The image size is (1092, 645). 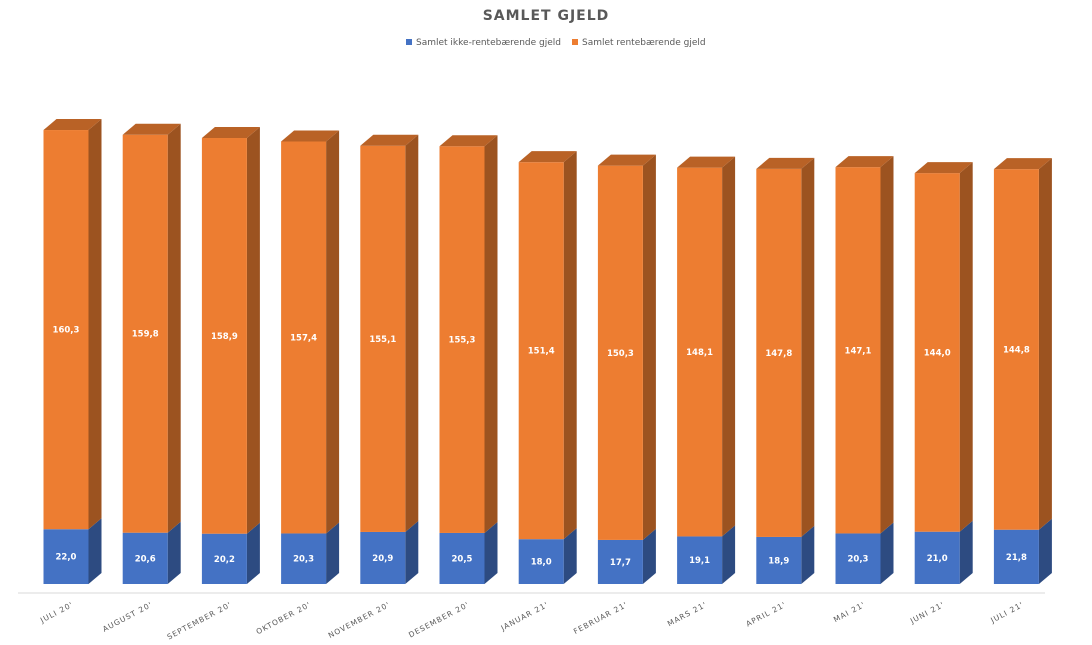 I want to click on data-label: 20,3, so click(x=858, y=560).